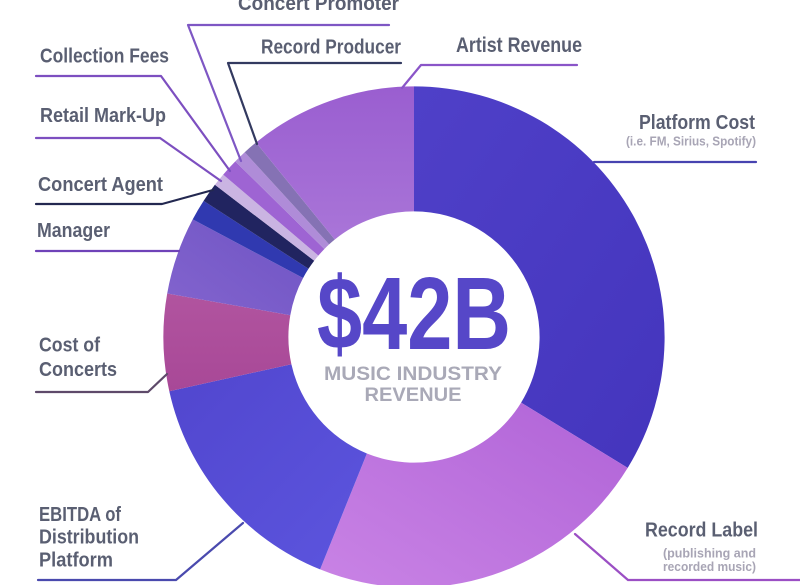  Describe the element at coordinates (709, 567) in the screenshot. I see `svg-text: recorded music)` at that location.